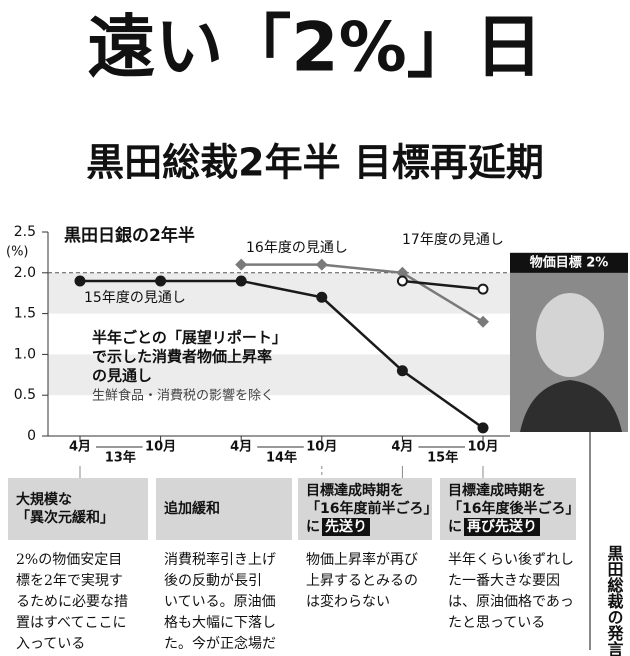 The height and width of the screenshot is (656, 630). What do you see at coordinates (511, 602) in the screenshot?
I see `event-quote: は、原油価格であっ` at bounding box center [511, 602].